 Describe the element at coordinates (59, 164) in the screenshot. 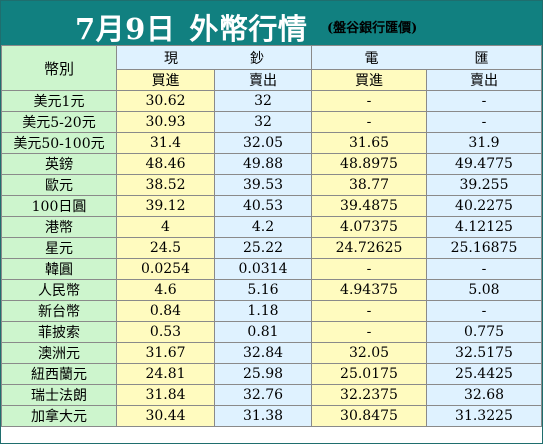

I see `currency-name: 英鎊` at that location.